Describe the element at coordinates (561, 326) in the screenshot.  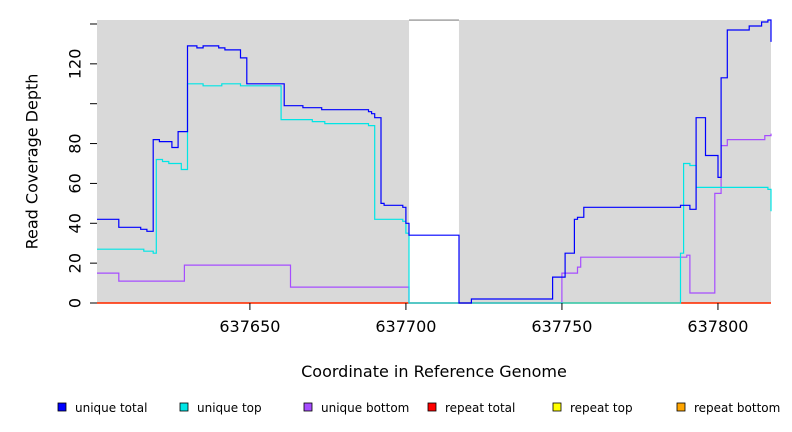
I see `x-tick-label: 637750` at that location.